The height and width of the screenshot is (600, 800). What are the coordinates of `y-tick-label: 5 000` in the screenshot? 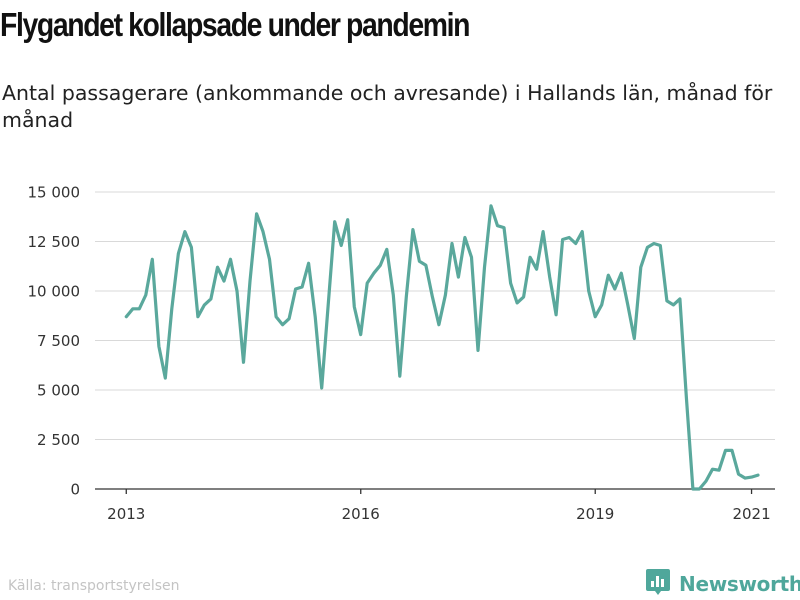 It's located at (58, 391).